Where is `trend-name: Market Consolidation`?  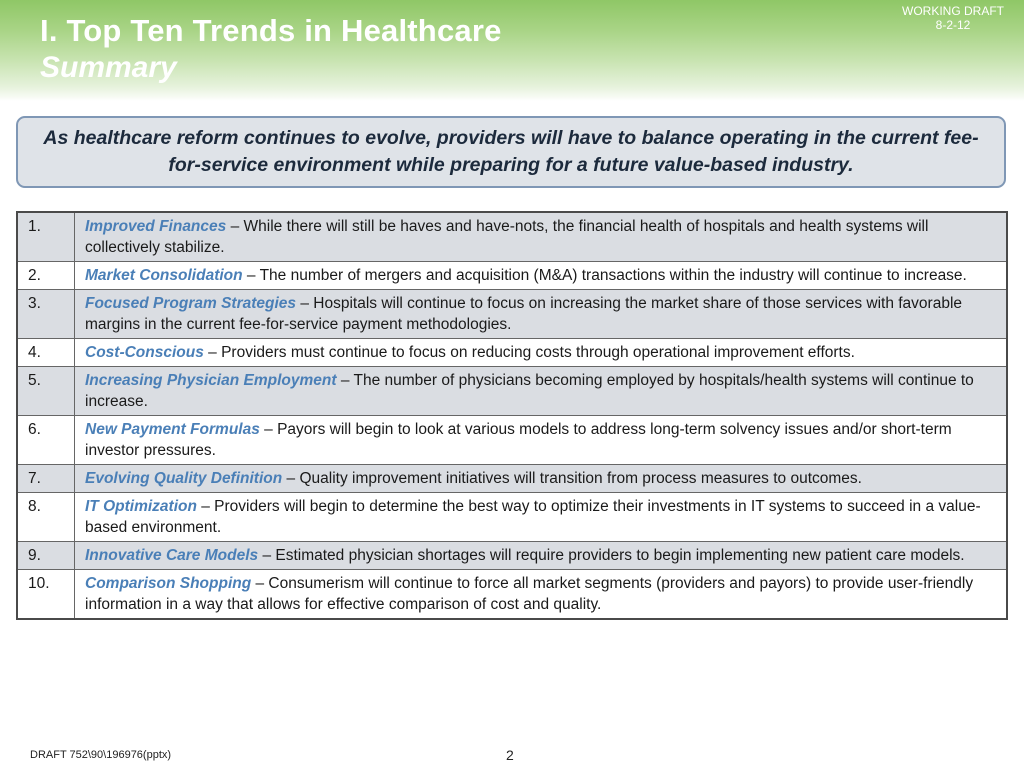
trend-name: Market Consolidation is located at coordinates (164, 275).